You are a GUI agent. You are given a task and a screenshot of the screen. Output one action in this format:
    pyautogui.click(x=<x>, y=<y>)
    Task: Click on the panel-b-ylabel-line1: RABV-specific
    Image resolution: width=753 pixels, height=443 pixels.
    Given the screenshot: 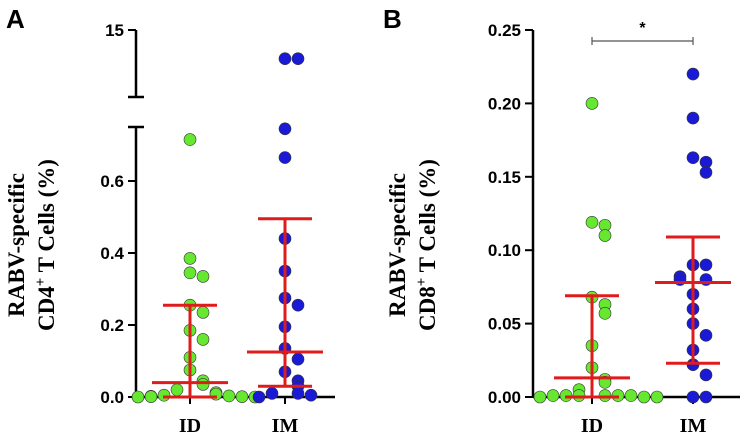 What is the action you would take?
    pyautogui.click(x=397, y=245)
    